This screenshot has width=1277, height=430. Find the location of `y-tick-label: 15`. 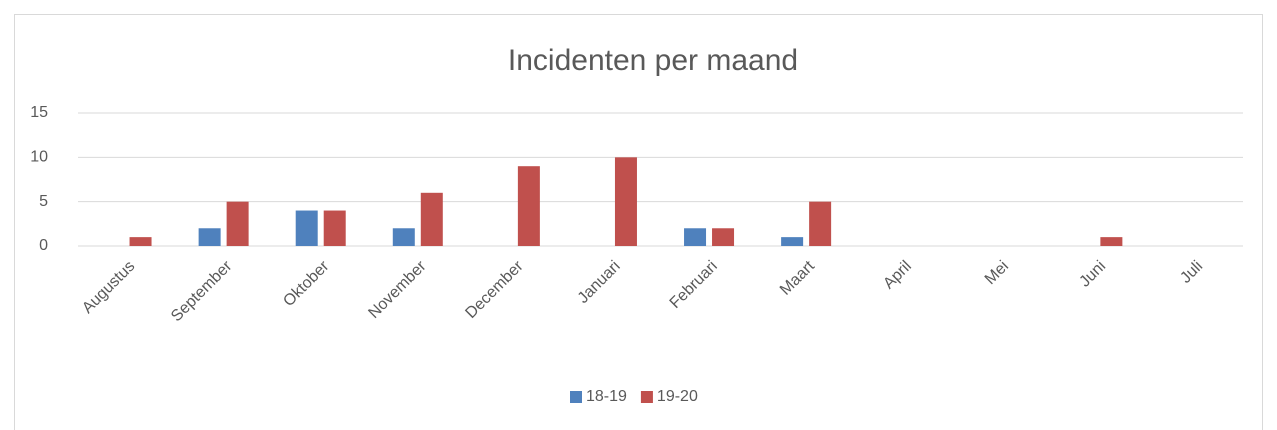

y-tick-label: 15 is located at coordinates (39, 112).